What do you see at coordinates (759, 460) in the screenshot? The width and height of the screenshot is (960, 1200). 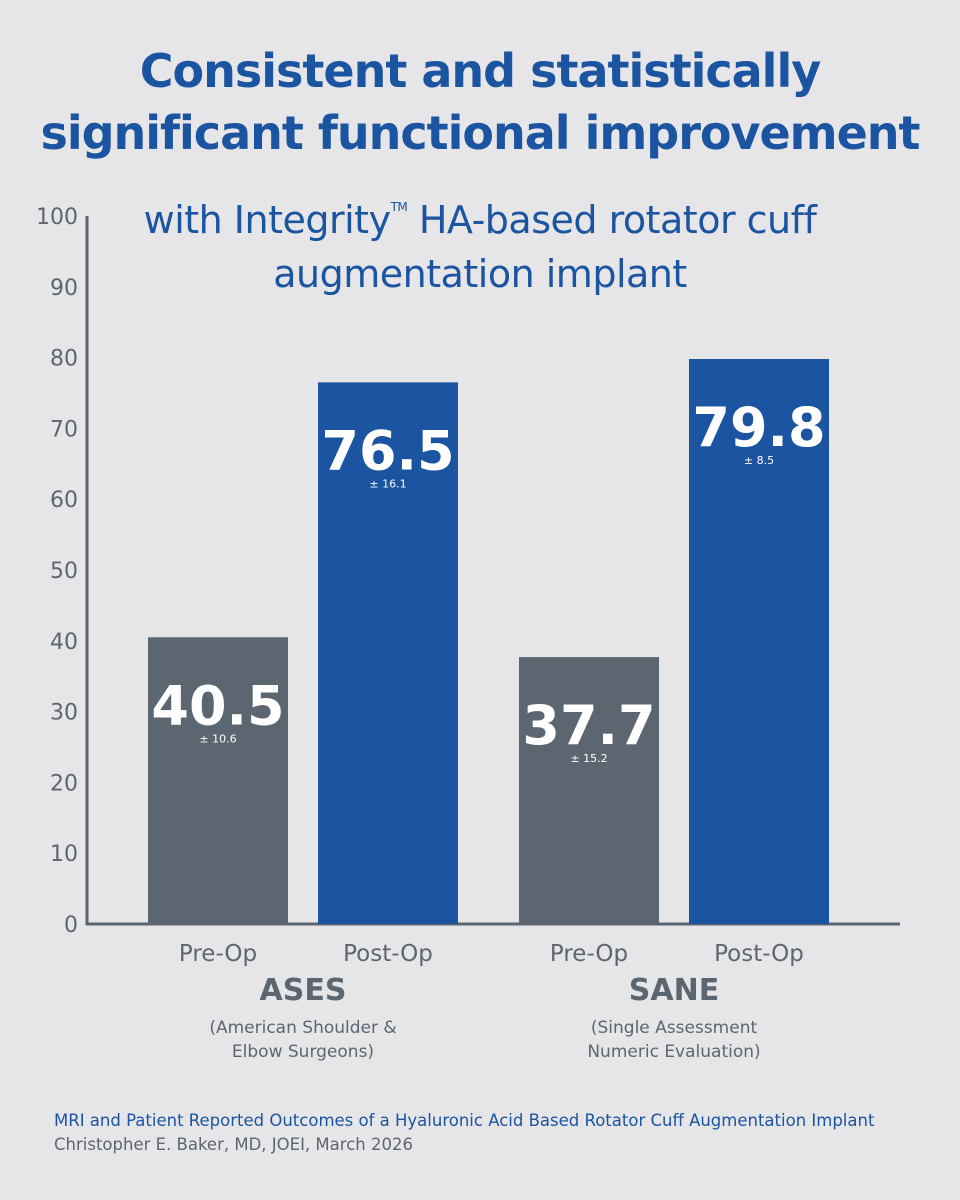 I see `bar-error-label: ± 8.5` at bounding box center [759, 460].